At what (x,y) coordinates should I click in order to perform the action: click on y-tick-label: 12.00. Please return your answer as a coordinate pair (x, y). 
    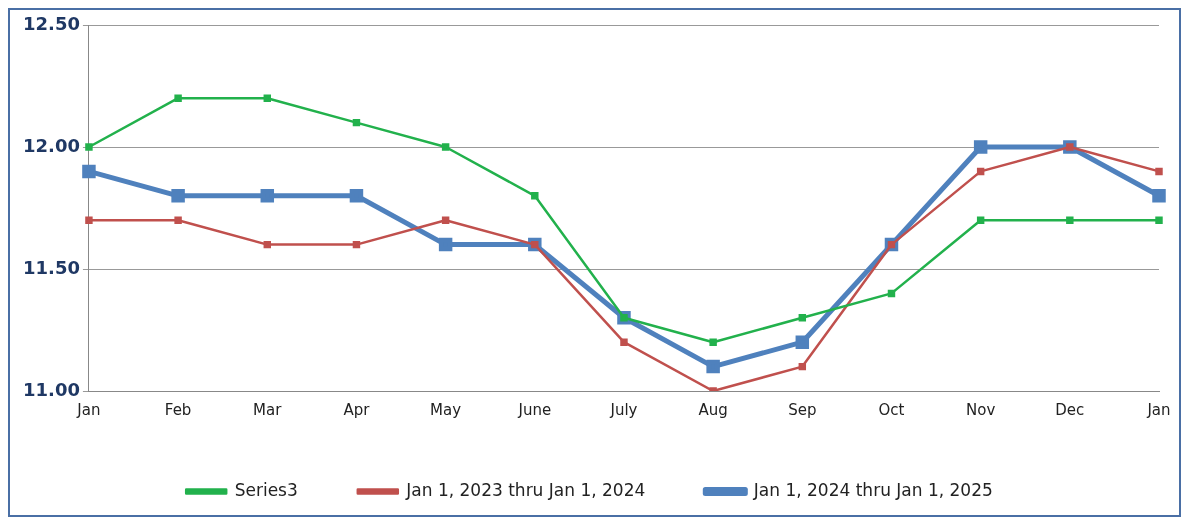
    Looking at the image, I should click on (51, 145).